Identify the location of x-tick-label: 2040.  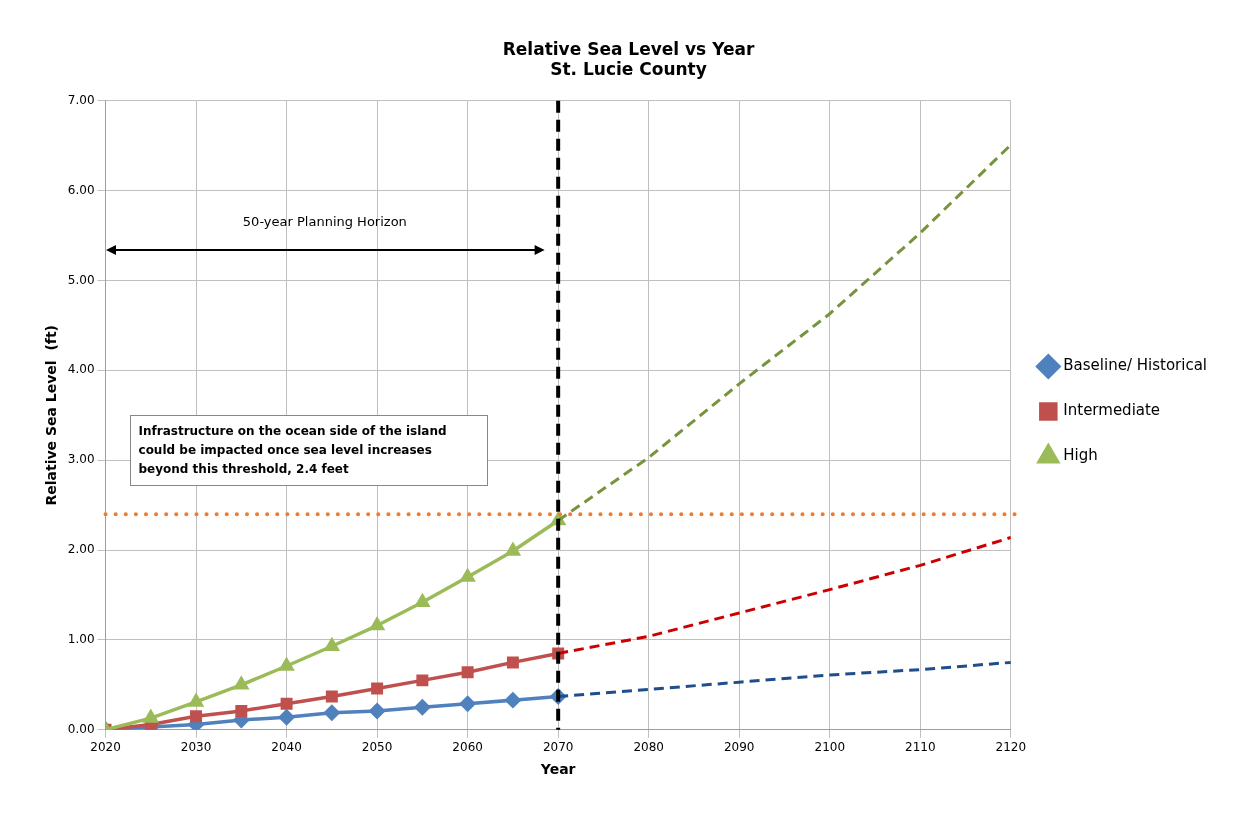
(286, 747).